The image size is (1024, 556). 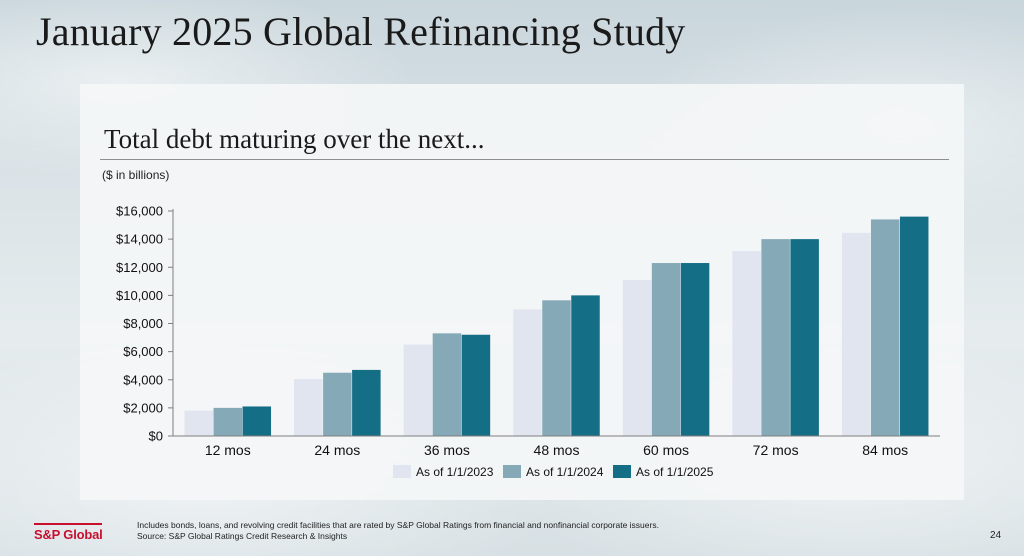 What do you see at coordinates (776, 450) in the screenshot?
I see `x-tick-label: 72 mos` at bounding box center [776, 450].